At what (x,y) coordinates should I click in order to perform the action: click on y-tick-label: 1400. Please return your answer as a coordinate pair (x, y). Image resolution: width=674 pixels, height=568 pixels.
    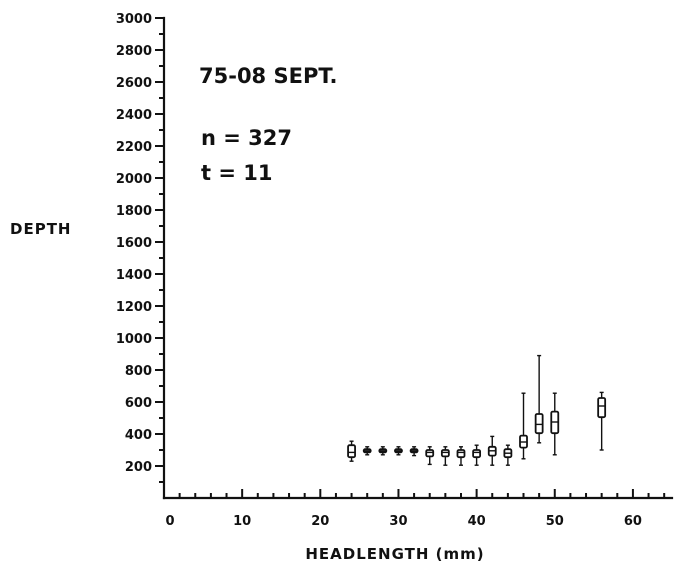
    Looking at the image, I should click on (134, 275).